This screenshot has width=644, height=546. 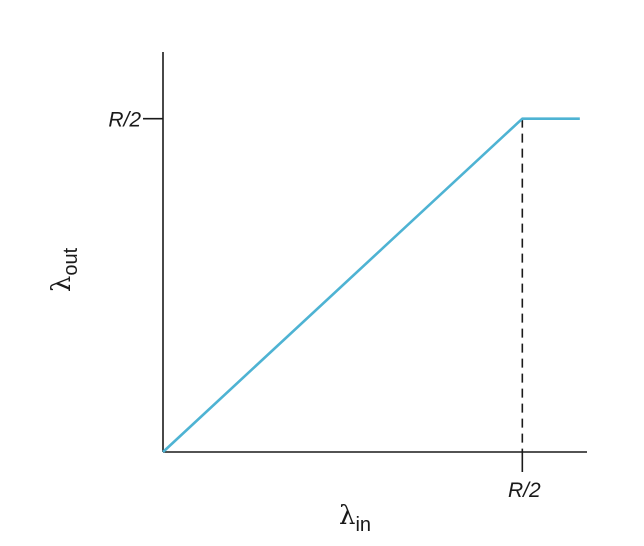 I want to click on x-axis-label-subscript: in, so click(x=363, y=525).